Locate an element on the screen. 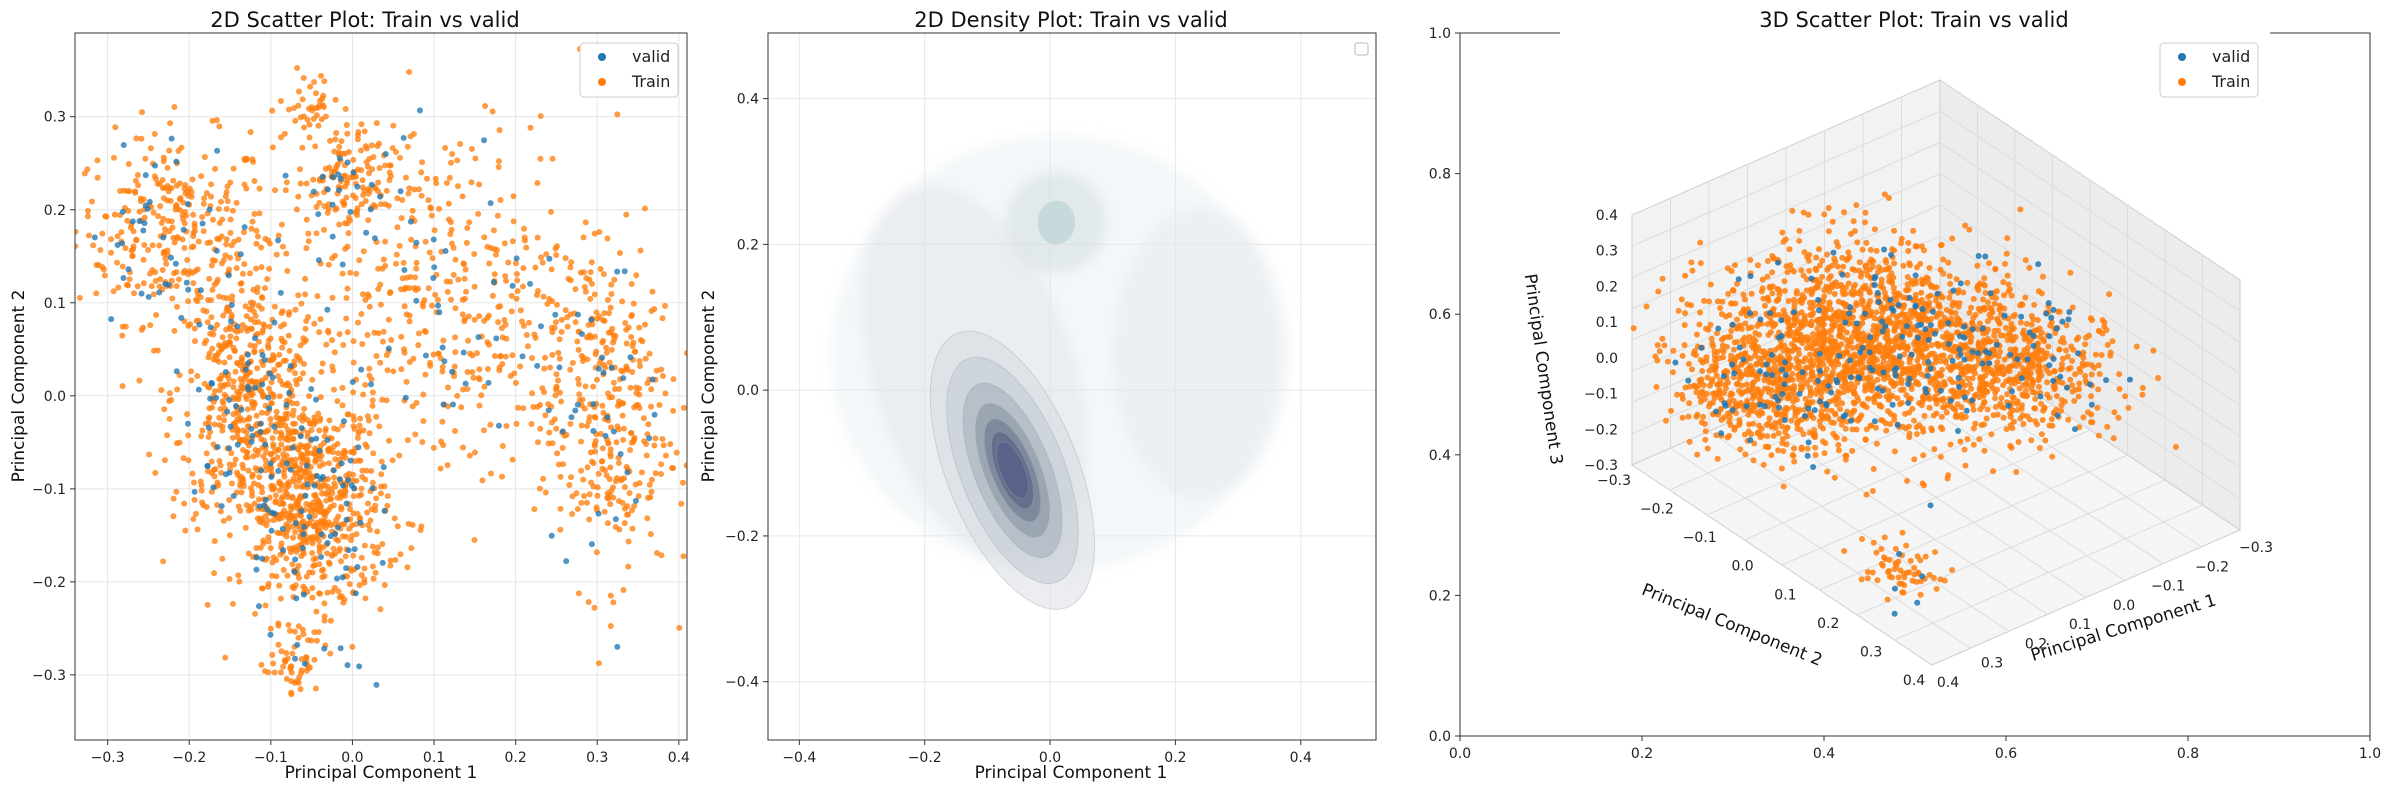  x-tick-label: 0.0 is located at coordinates (352, 758).